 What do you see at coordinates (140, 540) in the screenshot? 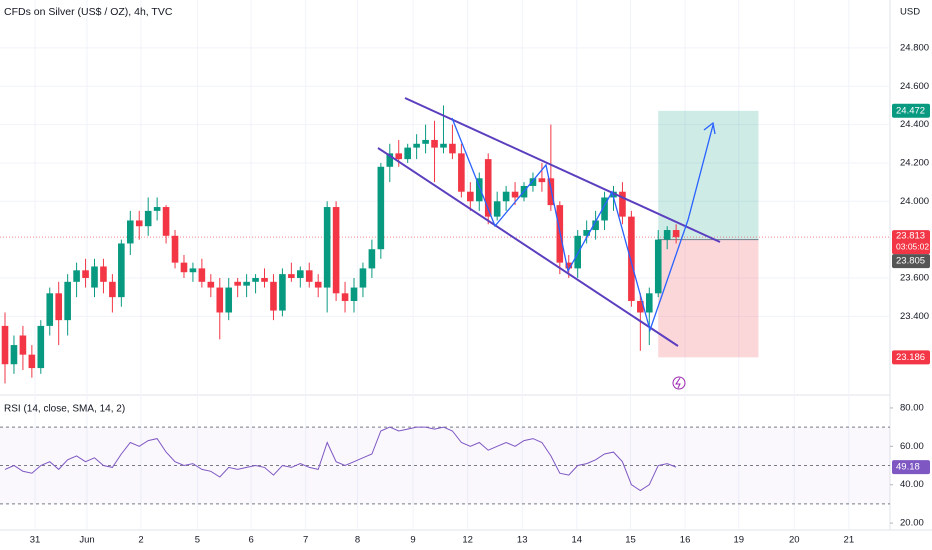
I see `x-tick-label: 2` at bounding box center [140, 540].